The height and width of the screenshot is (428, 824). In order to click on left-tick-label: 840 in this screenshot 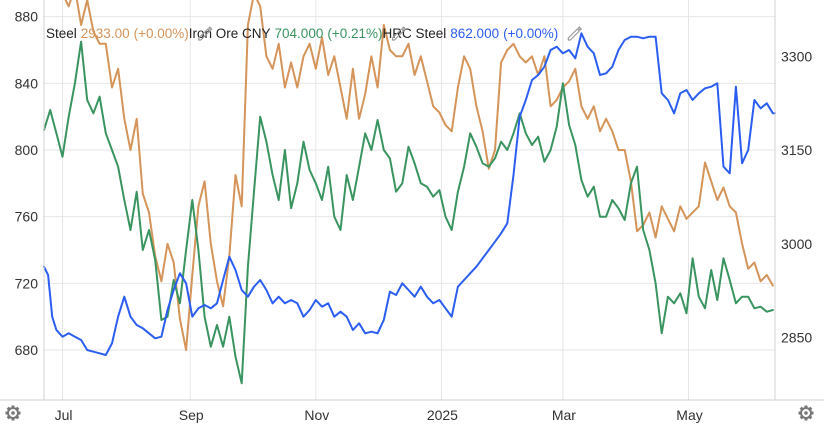, I will do `click(27, 83)`.